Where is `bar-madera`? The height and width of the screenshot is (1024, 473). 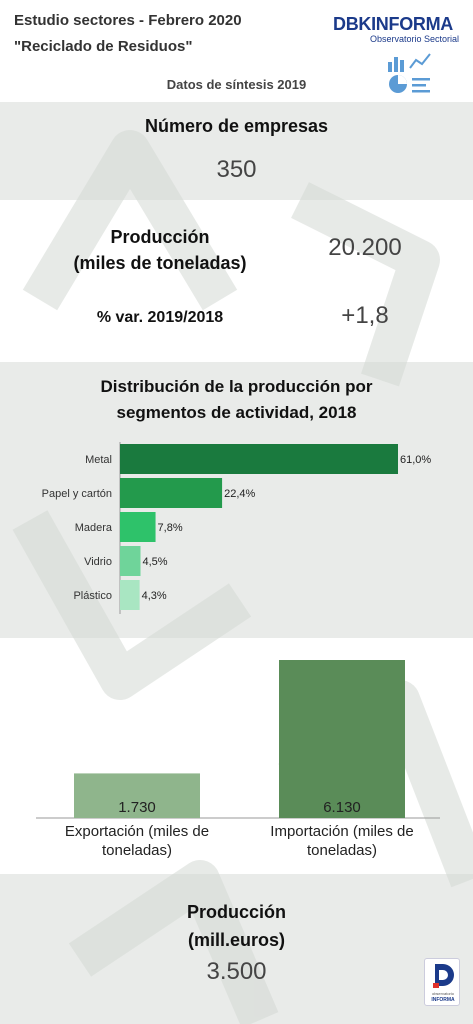 bar-madera is located at coordinates (138, 527).